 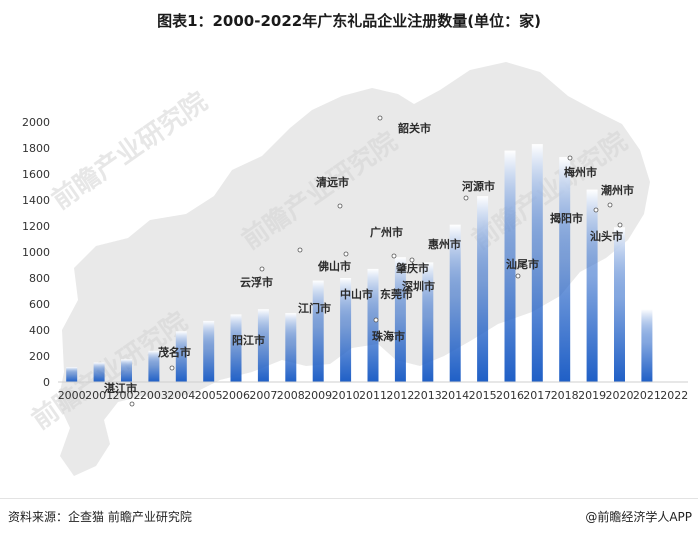 What do you see at coordinates (638, 517) in the screenshot?
I see `brand-credit: @前瞻经济学人APP` at bounding box center [638, 517].